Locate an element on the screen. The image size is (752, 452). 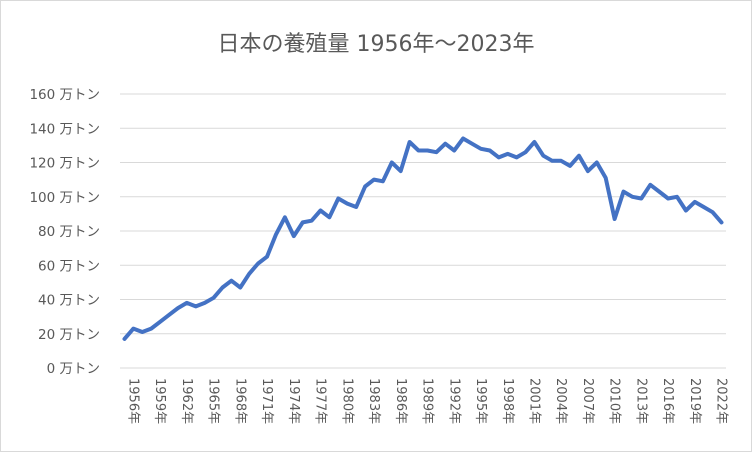
x-tick-label: 1986年 is located at coordinates (400, 401).